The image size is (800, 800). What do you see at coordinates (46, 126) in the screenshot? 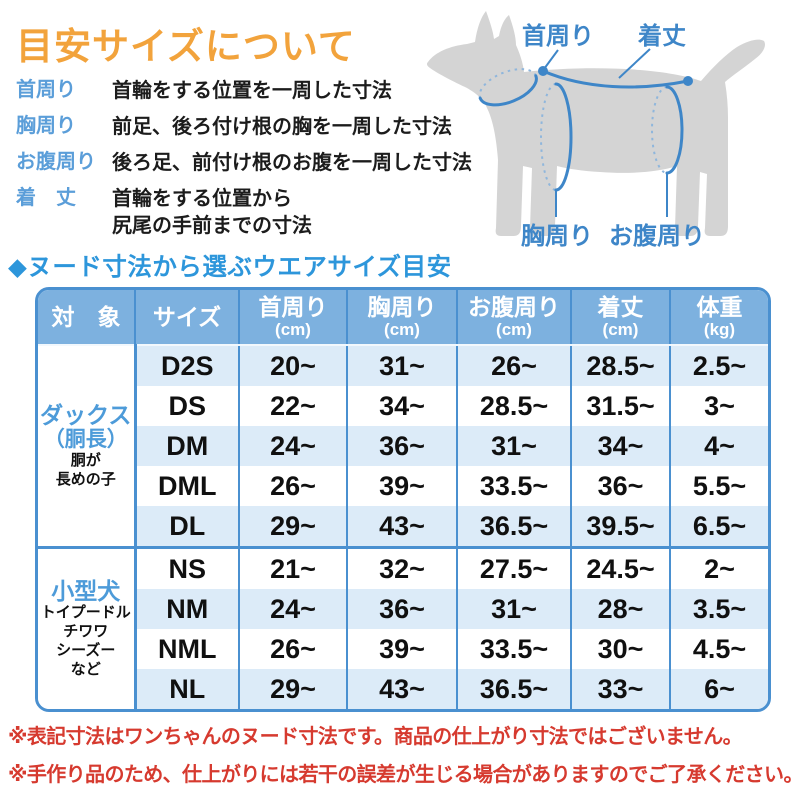
I see `legend-term-chest: 胸周り` at bounding box center [46, 126].